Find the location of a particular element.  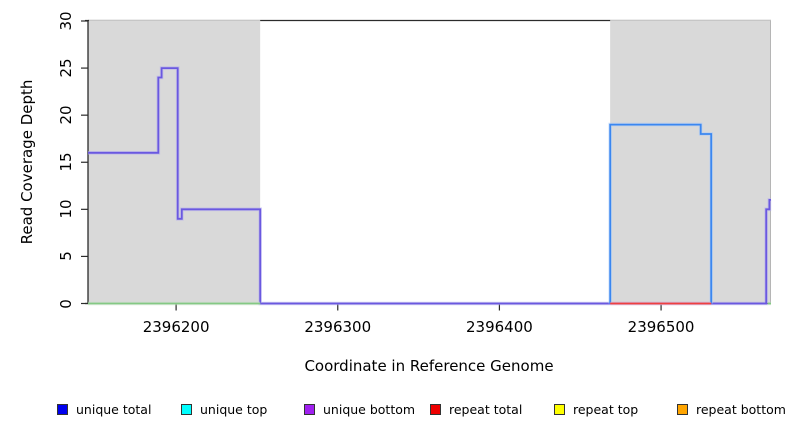

x-tick-label: 2396500 is located at coordinates (661, 327).